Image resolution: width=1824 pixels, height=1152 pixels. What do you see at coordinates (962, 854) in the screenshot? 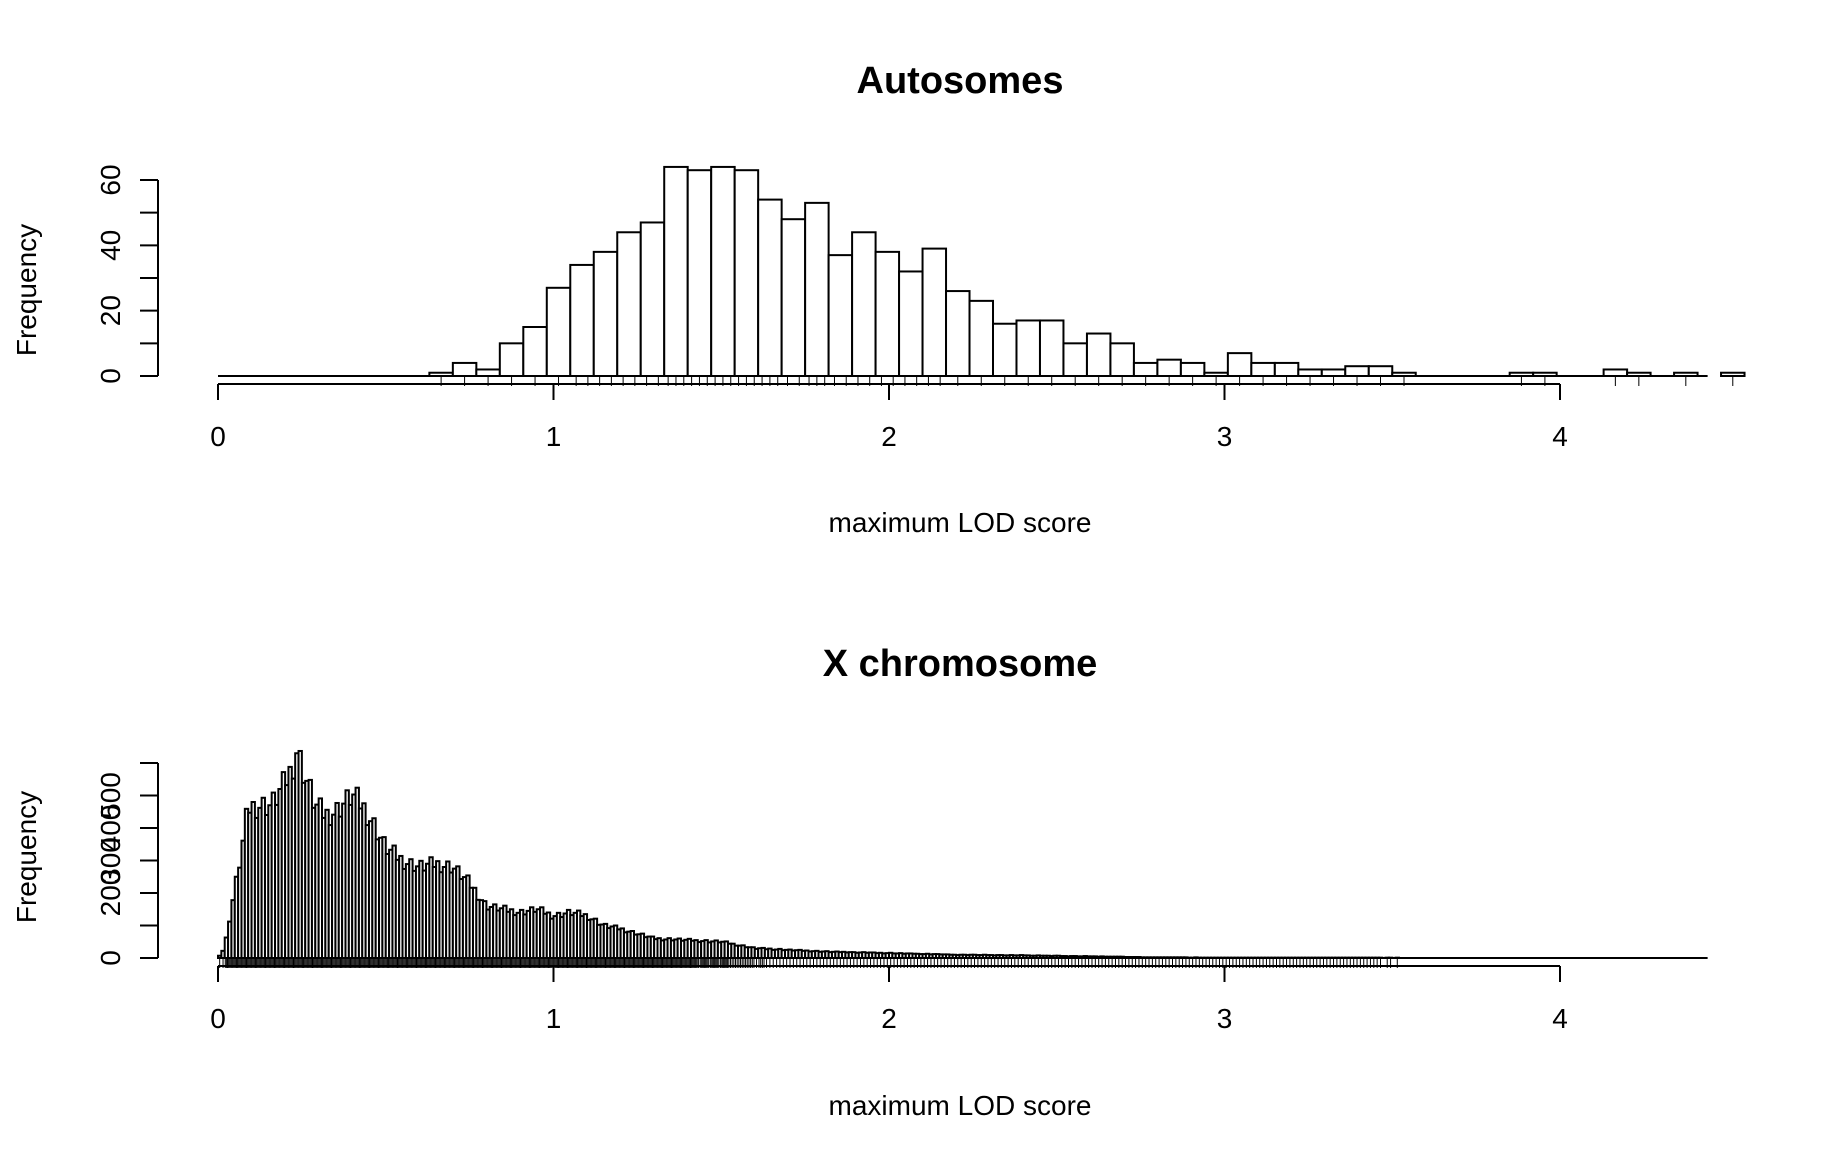
I see `histogram-bars` at bounding box center [962, 854].